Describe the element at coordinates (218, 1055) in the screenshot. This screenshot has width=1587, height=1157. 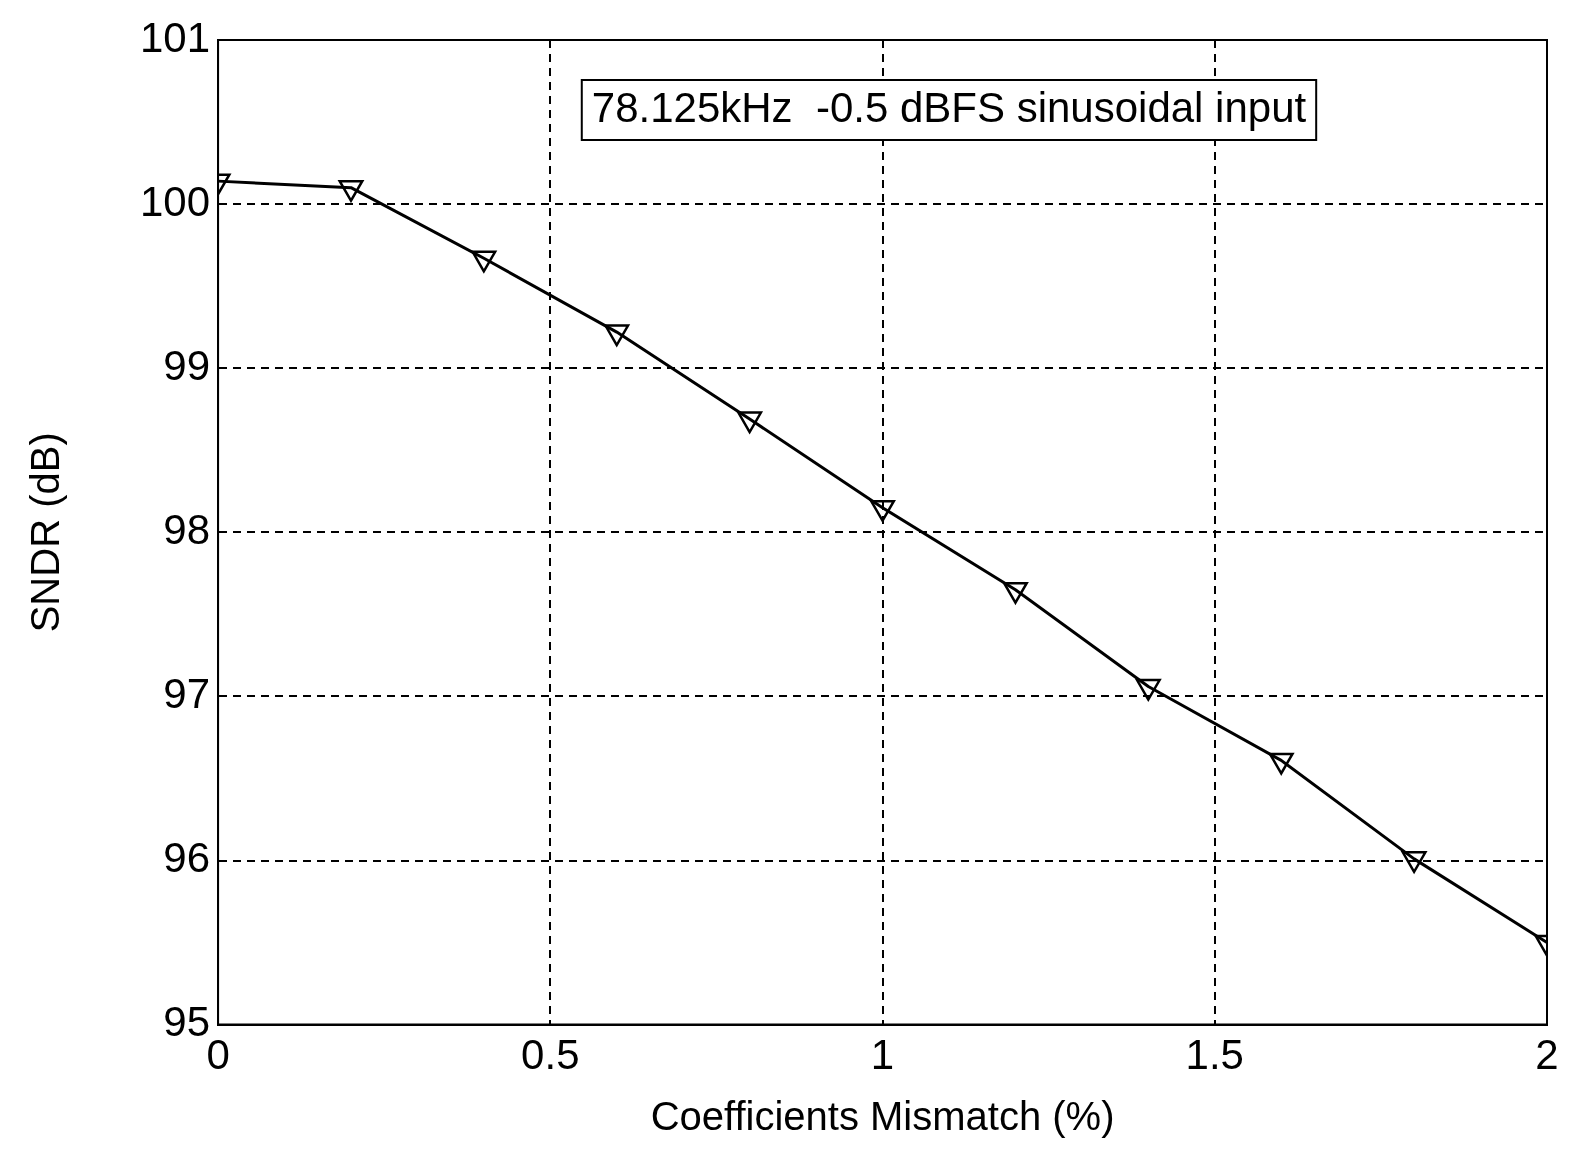
I see `x-tick-label: 0` at that location.